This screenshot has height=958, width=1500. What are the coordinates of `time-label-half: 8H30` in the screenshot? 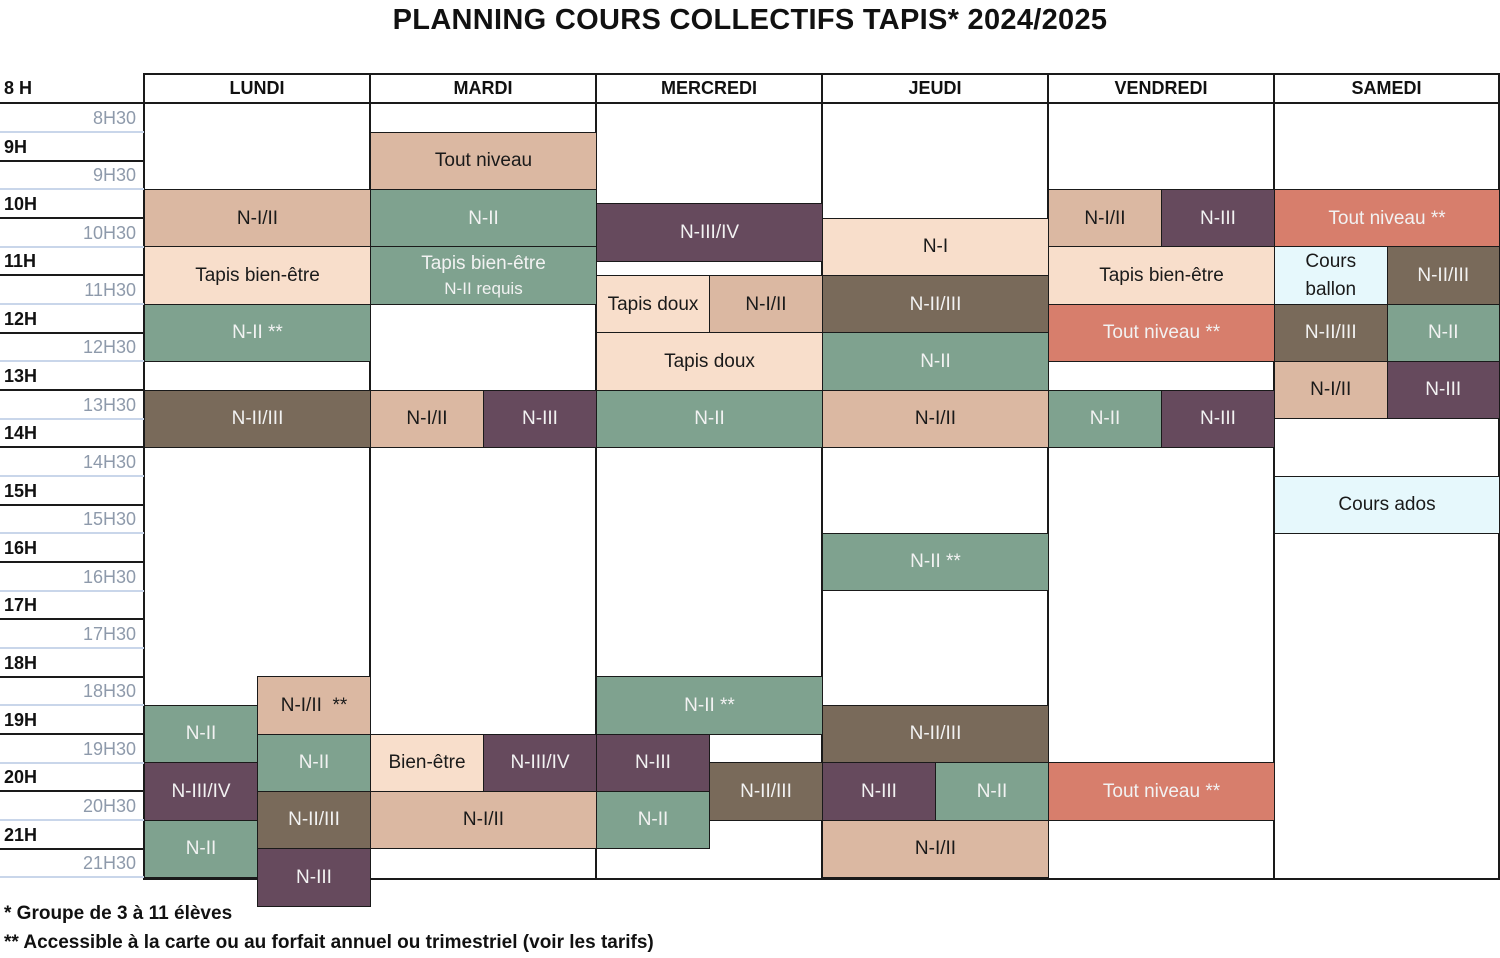 It's located at (114, 118).